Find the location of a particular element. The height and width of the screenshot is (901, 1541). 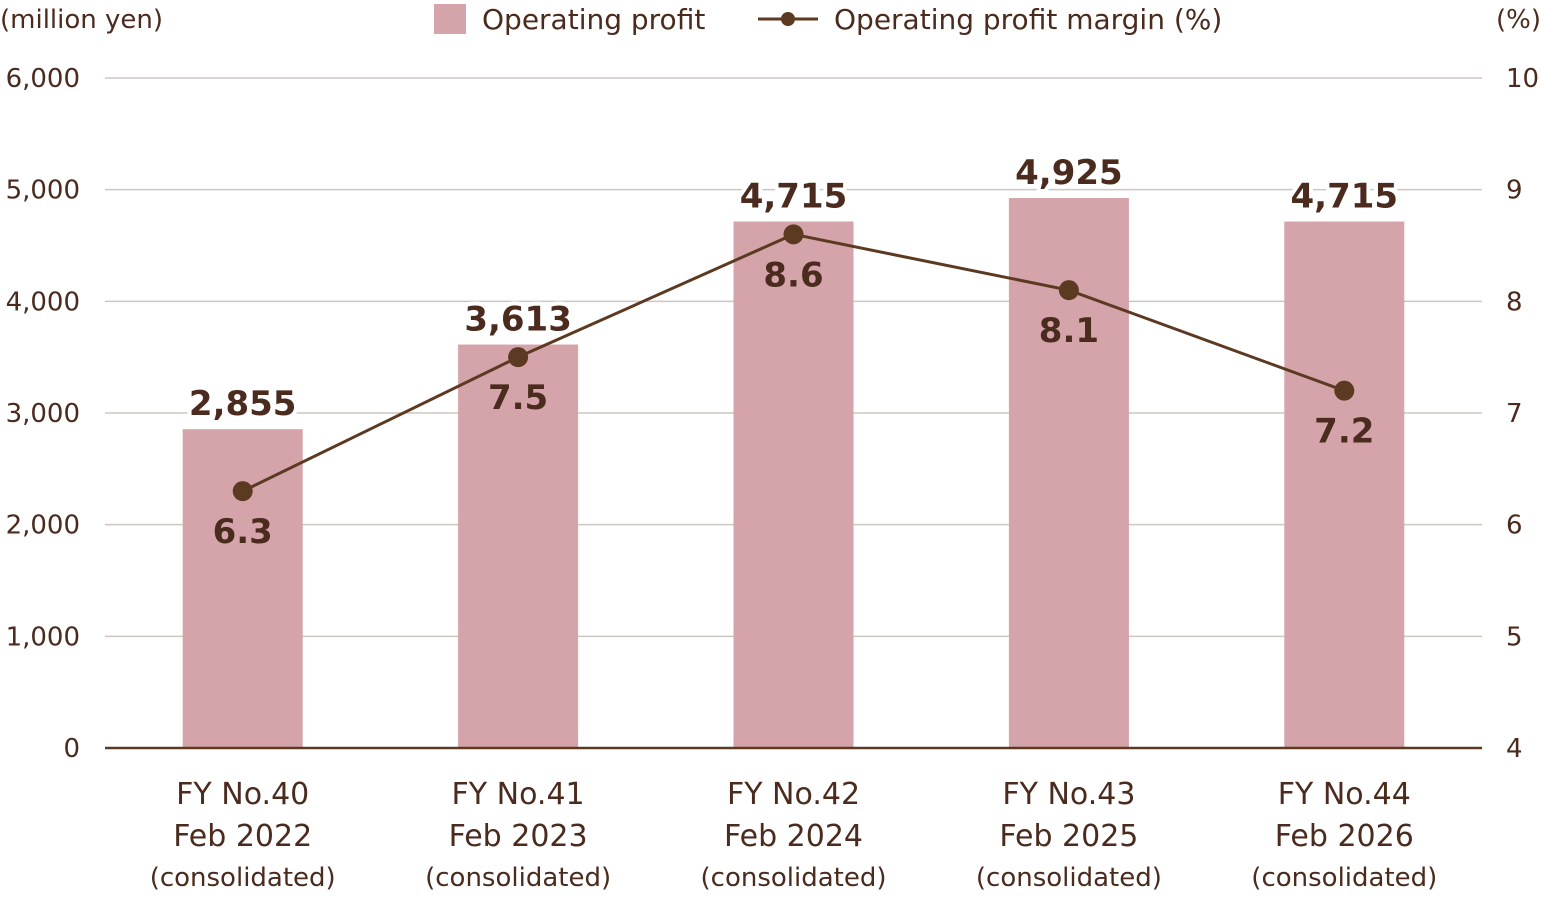

bar-value-label: 4,925 is located at coordinates (1069, 173).